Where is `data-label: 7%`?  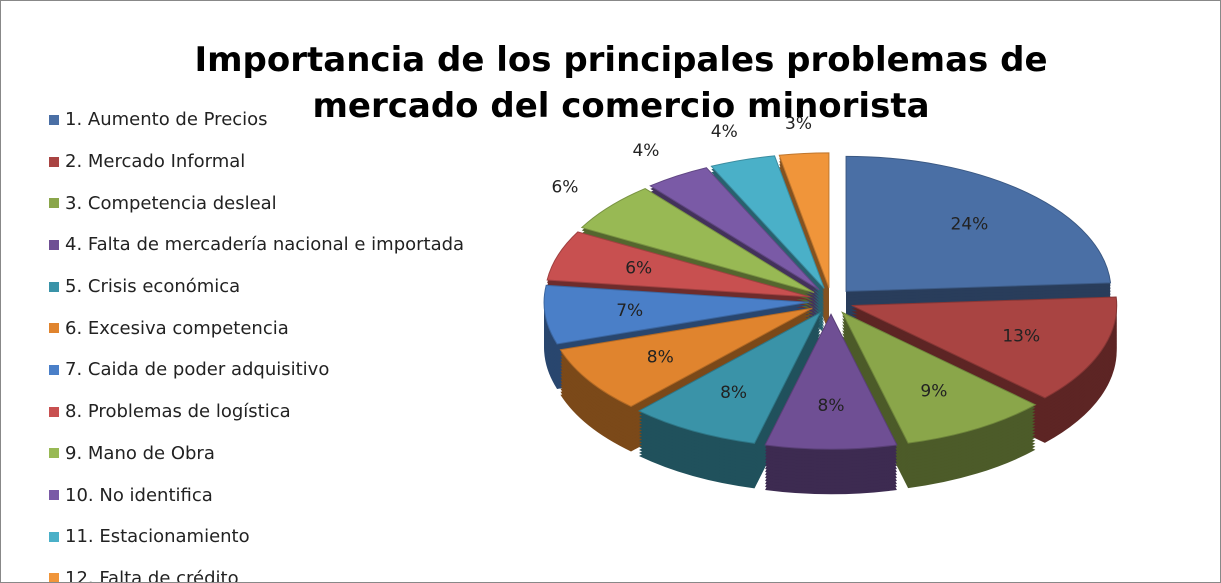
data-label: 7% is located at coordinates (629, 311).